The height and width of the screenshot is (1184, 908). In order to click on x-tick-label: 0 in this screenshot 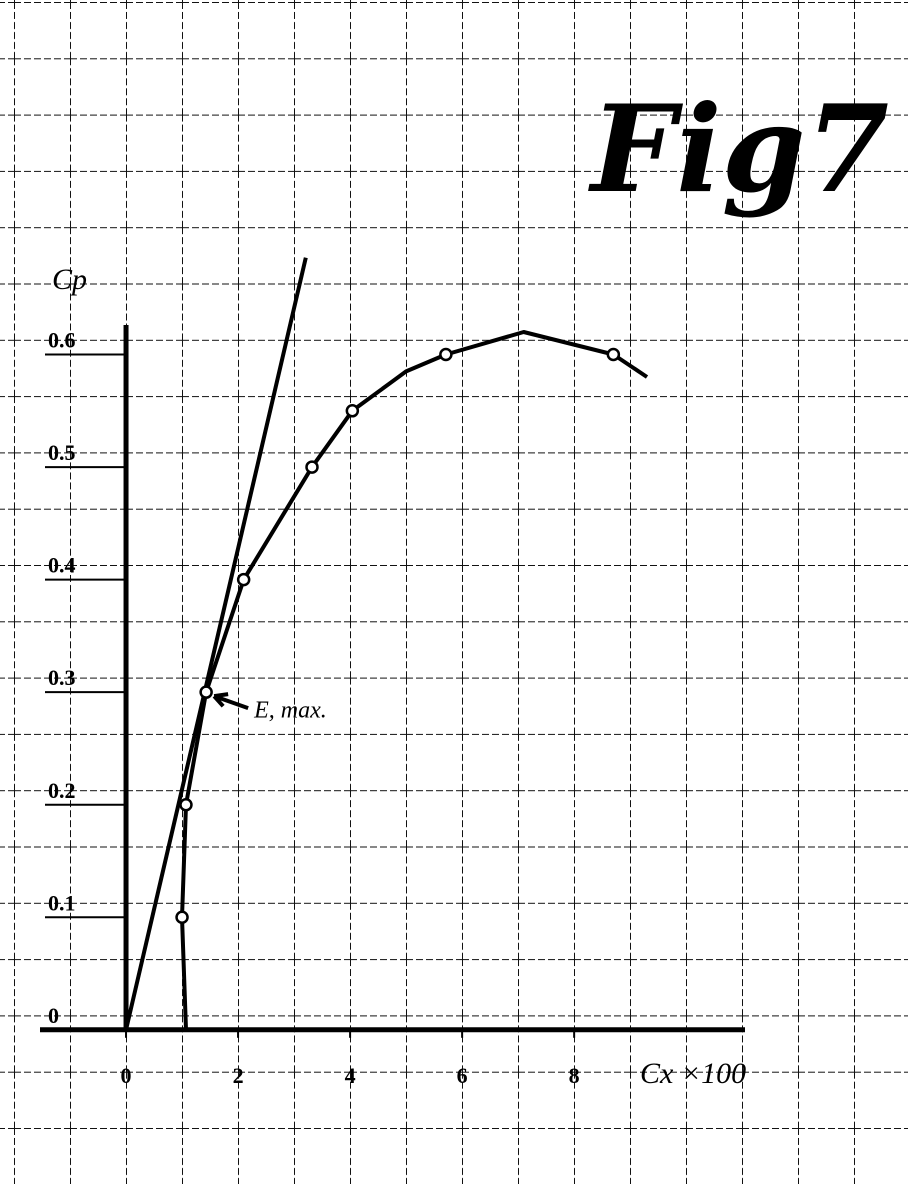, I will do `click(126, 1075)`.